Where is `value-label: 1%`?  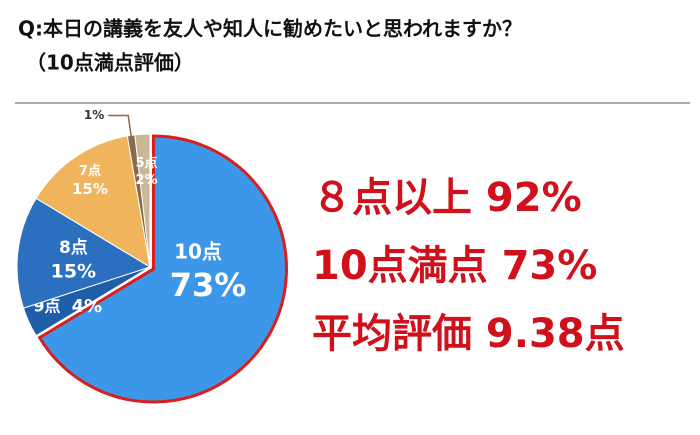 value-label: 1% is located at coordinates (94, 115).